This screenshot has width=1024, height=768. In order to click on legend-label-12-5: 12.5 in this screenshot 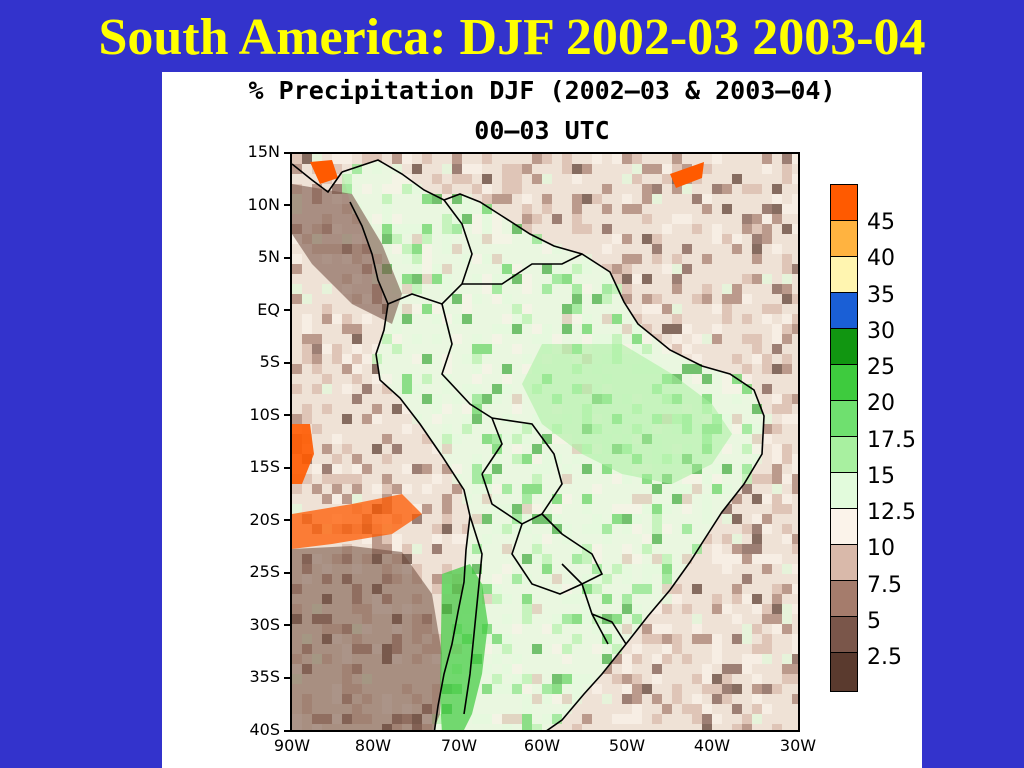, I will do `click(891, 512)`.